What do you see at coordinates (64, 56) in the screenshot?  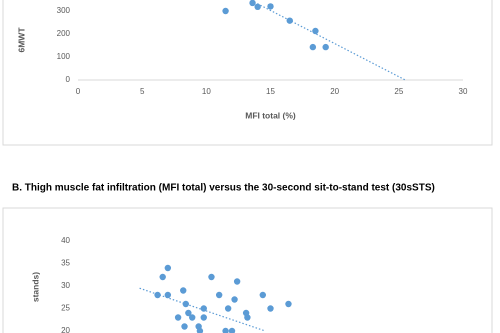 I see `y-tick-label: 100` at bounding box center [64, 56].